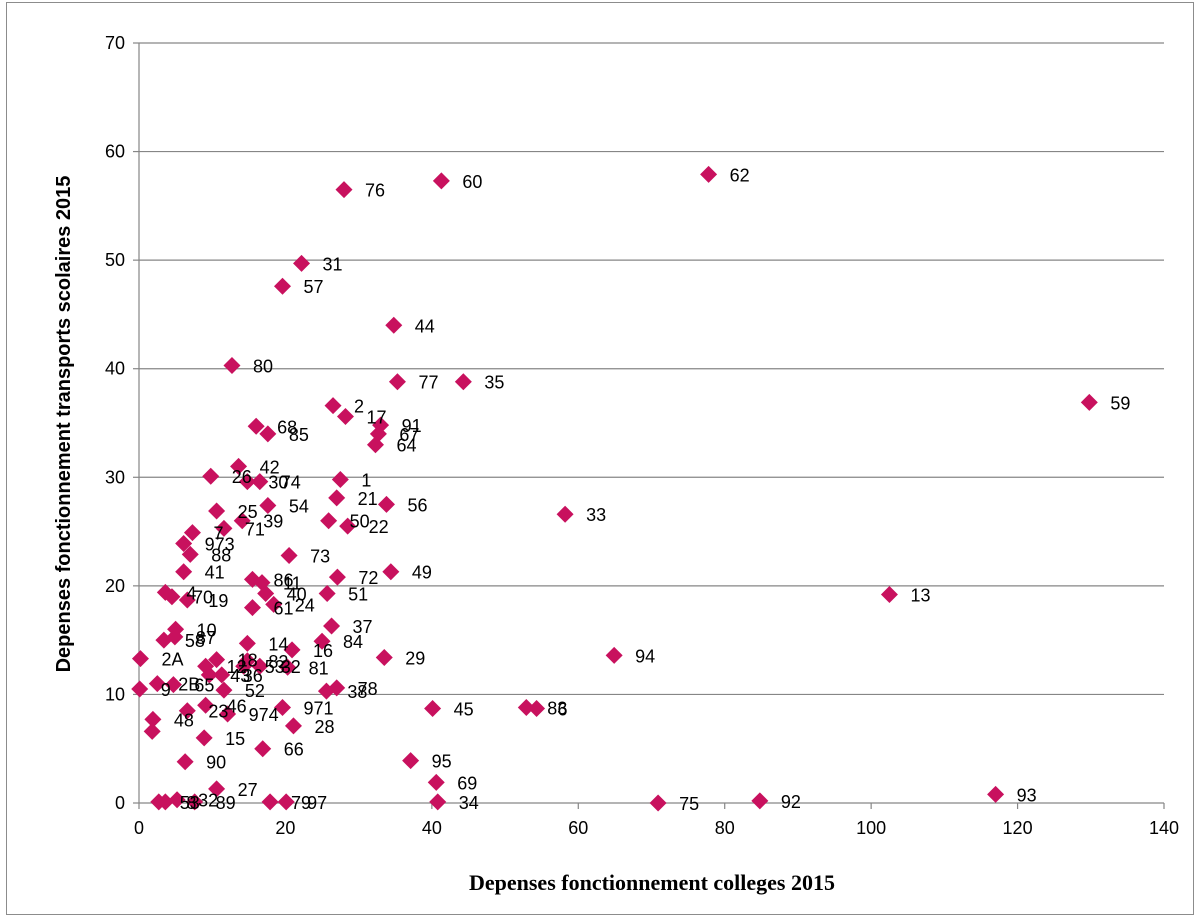 Image resolution: width=1201 pixels, height=919 pixels. I want to click on data-label: 7, so click(218, 534).